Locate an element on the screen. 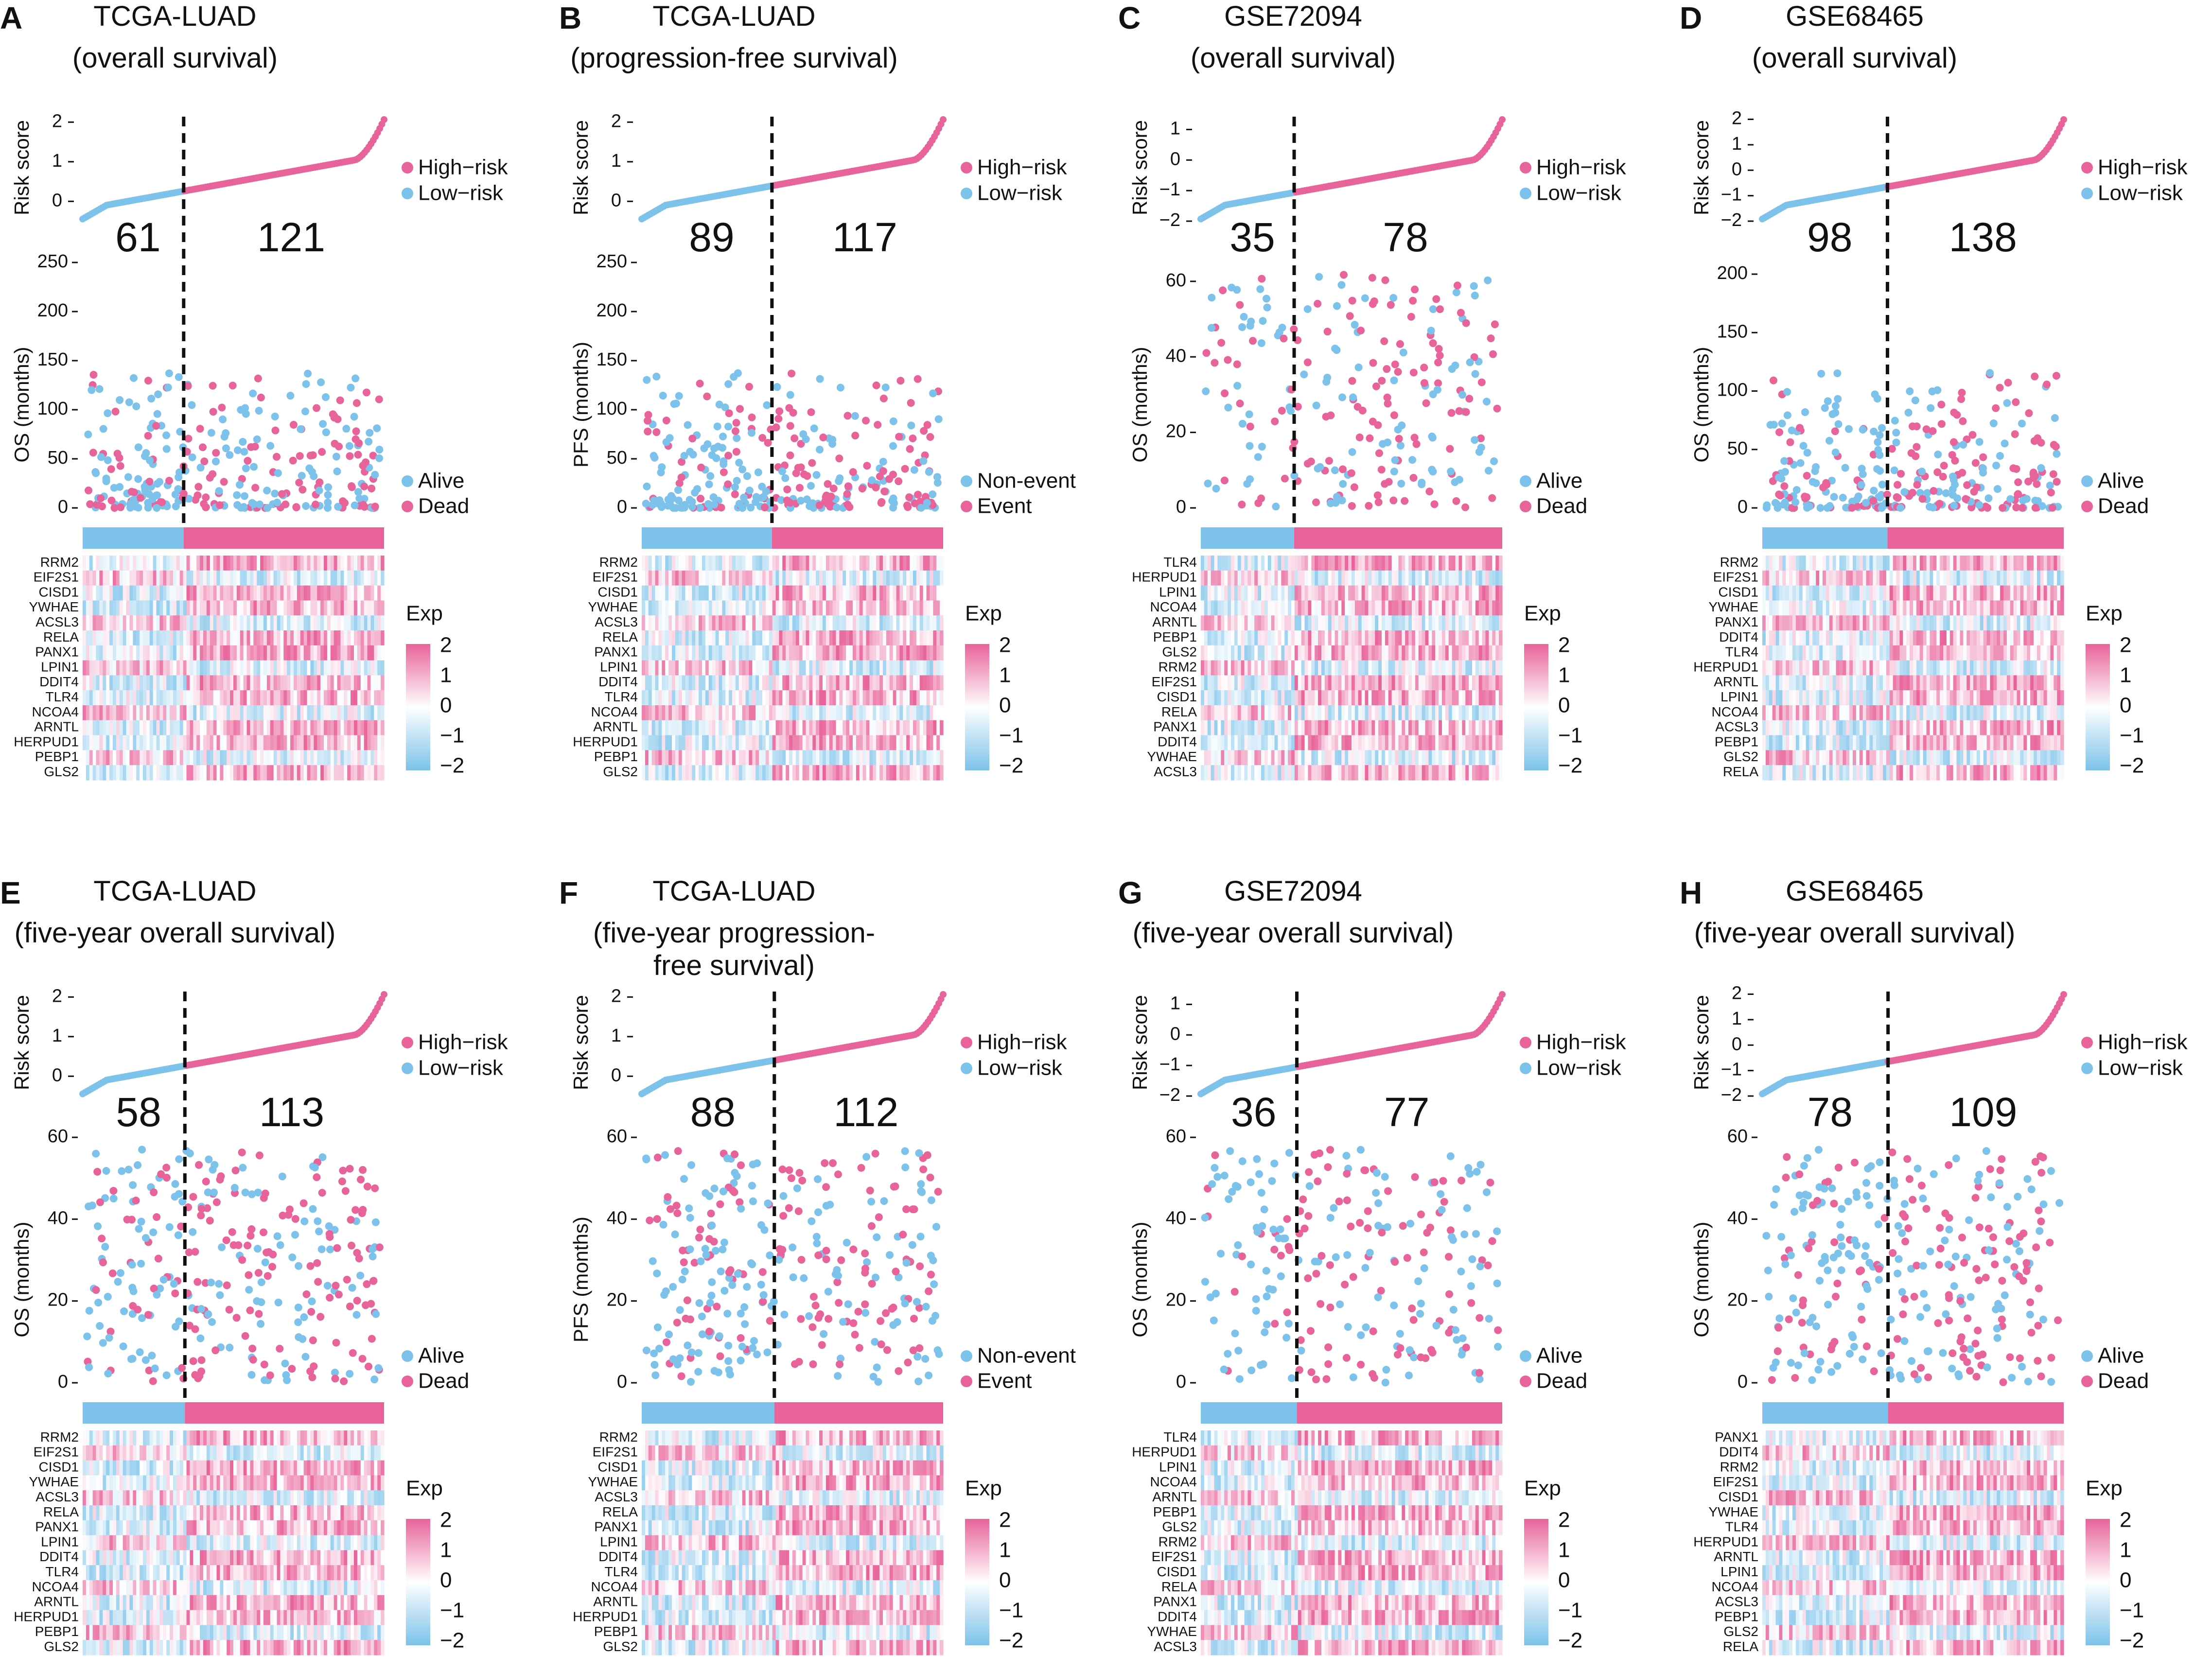 The width and height of the screenshot is (2212, 1672). gene-label: TLR4 is located at coordinates (621, 696).